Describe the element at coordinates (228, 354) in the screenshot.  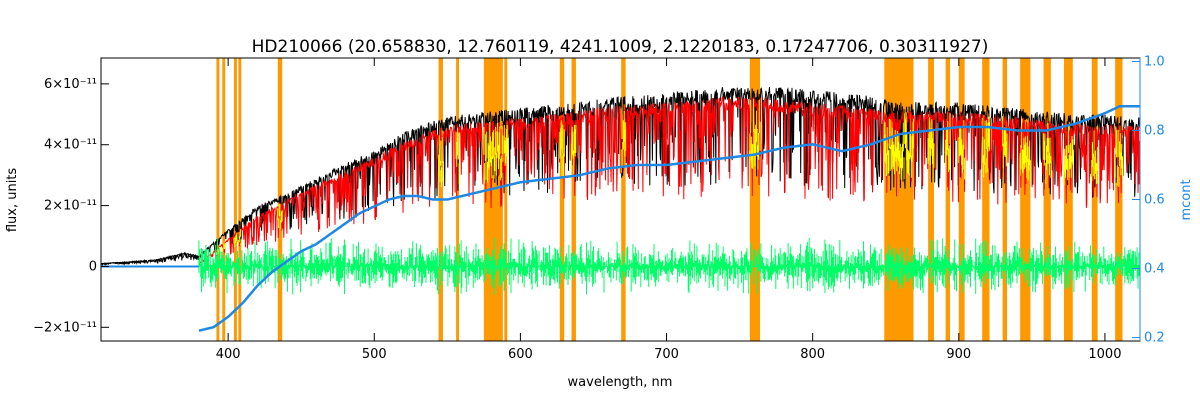
I see `x-tick-label: 400` at that location.